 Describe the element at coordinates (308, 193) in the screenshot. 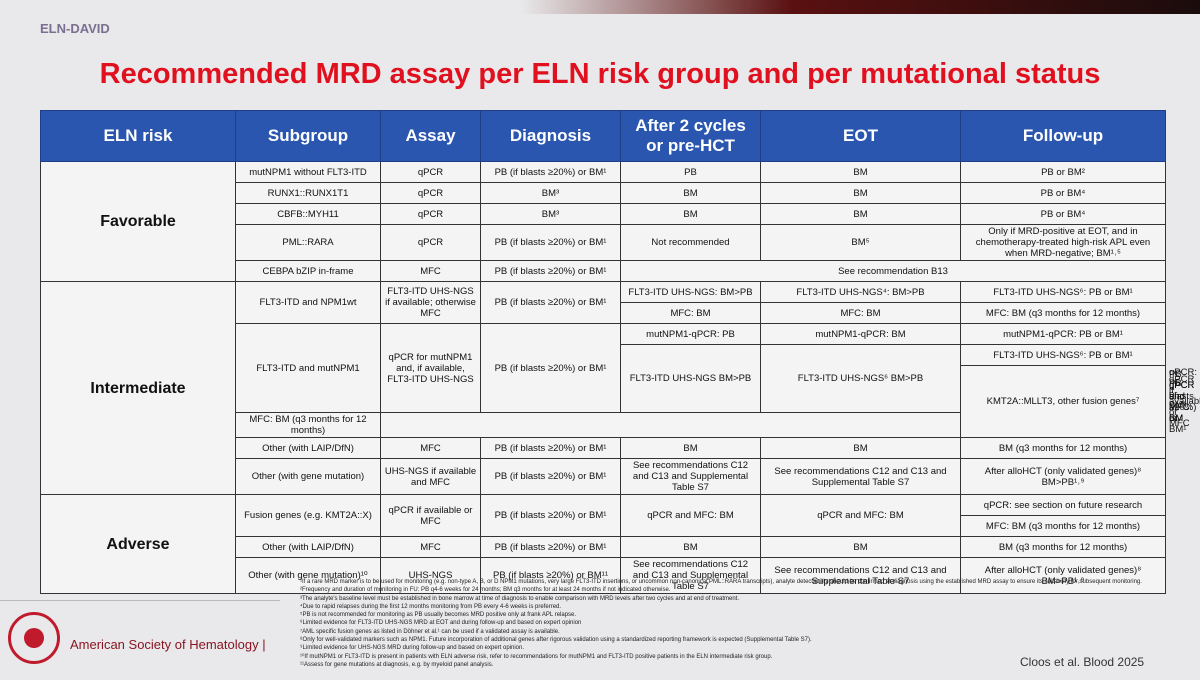

I see `cell: RUNX1::RUNX1T1` at that location.